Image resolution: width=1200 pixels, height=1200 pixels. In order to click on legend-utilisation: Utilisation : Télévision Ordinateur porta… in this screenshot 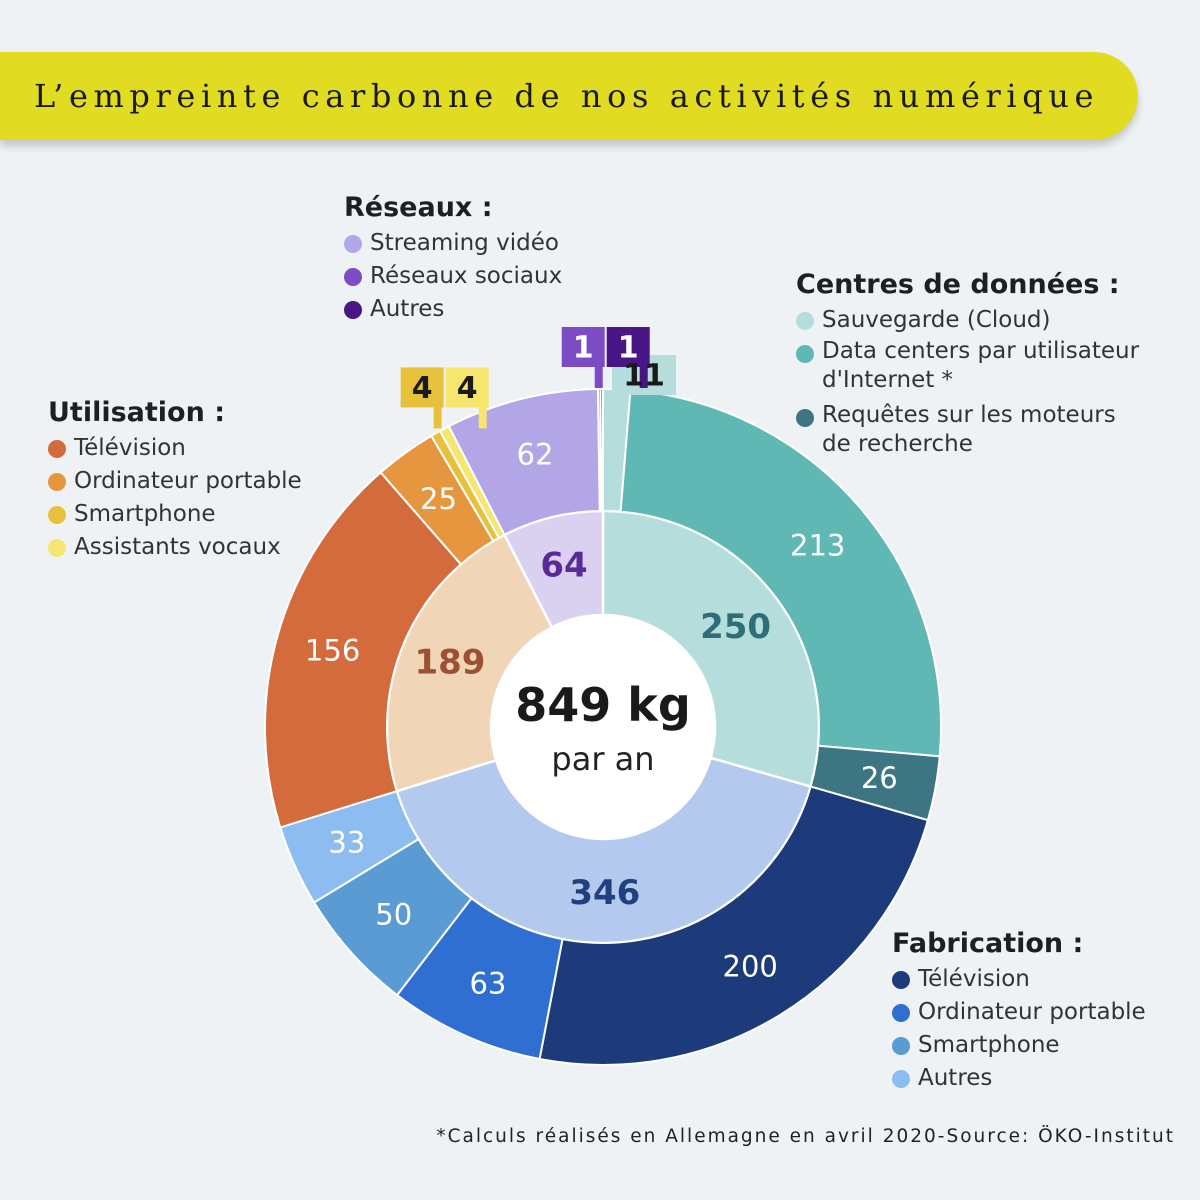, I will do `click(175, 480)`.